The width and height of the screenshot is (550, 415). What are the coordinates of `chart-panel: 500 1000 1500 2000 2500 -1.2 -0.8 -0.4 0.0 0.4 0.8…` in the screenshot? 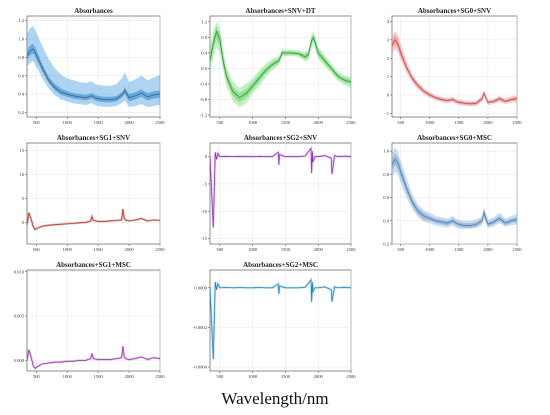 It's located at (278, 66).